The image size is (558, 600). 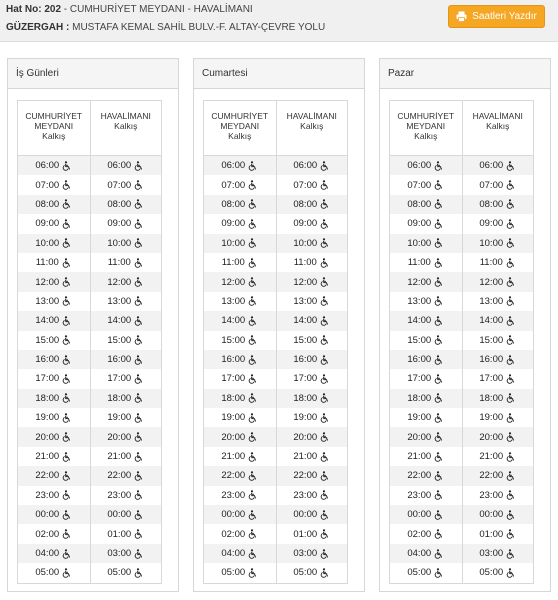 What do you see at coordinates (419, 263) in the screenshot?
I see `departure-time: 11:00` at bounding box center [419, 263].